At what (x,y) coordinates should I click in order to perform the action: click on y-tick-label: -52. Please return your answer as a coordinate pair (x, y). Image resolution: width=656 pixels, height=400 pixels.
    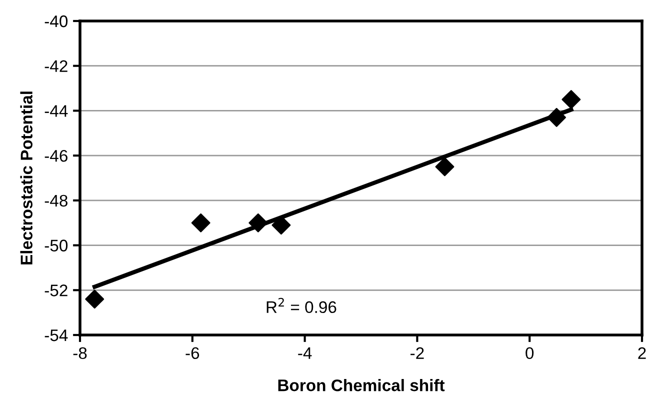
    Looking at the image, I should click on (56, 290).